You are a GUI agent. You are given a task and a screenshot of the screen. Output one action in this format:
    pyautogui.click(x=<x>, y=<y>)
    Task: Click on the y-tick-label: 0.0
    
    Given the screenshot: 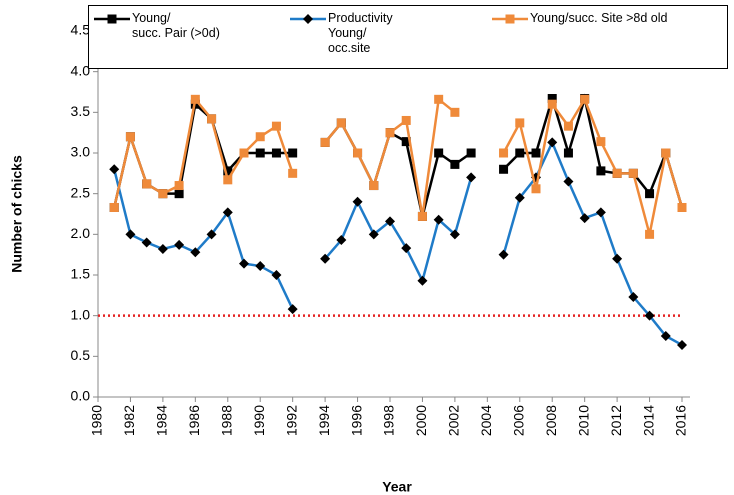 What is the action you would take?
    pyautogui.click(x=81, y=396)
    